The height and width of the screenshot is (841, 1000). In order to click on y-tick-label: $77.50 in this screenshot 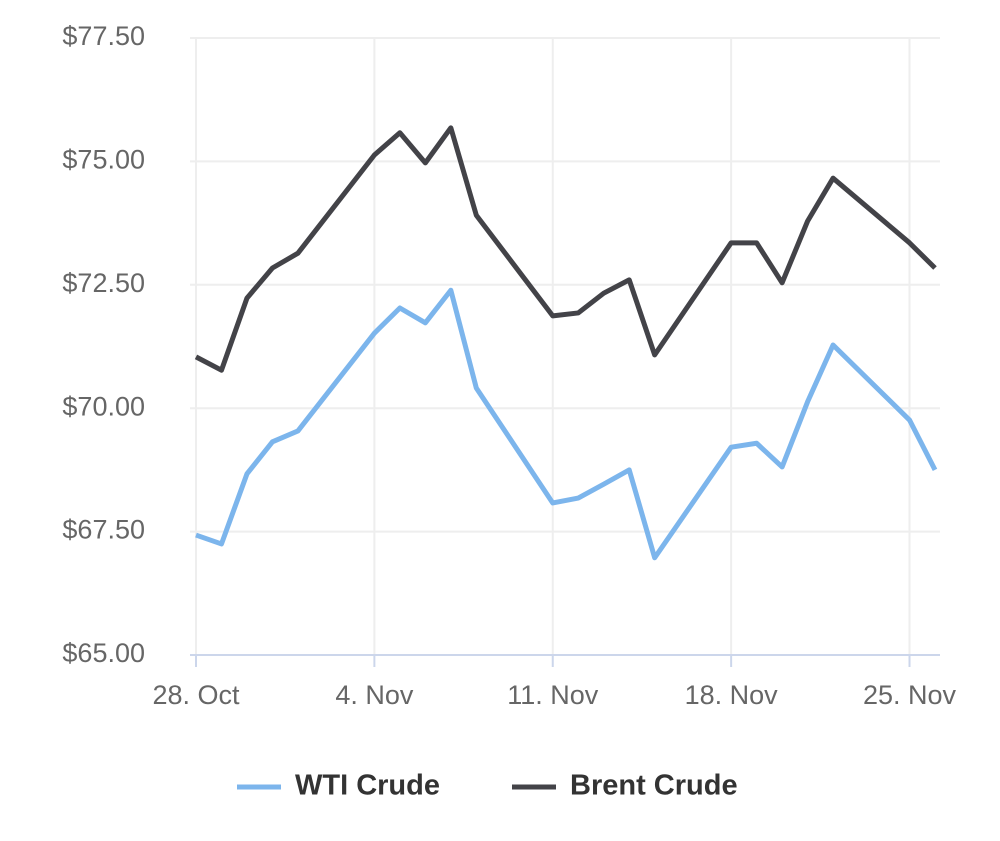, I will do `click(103, 36)`.